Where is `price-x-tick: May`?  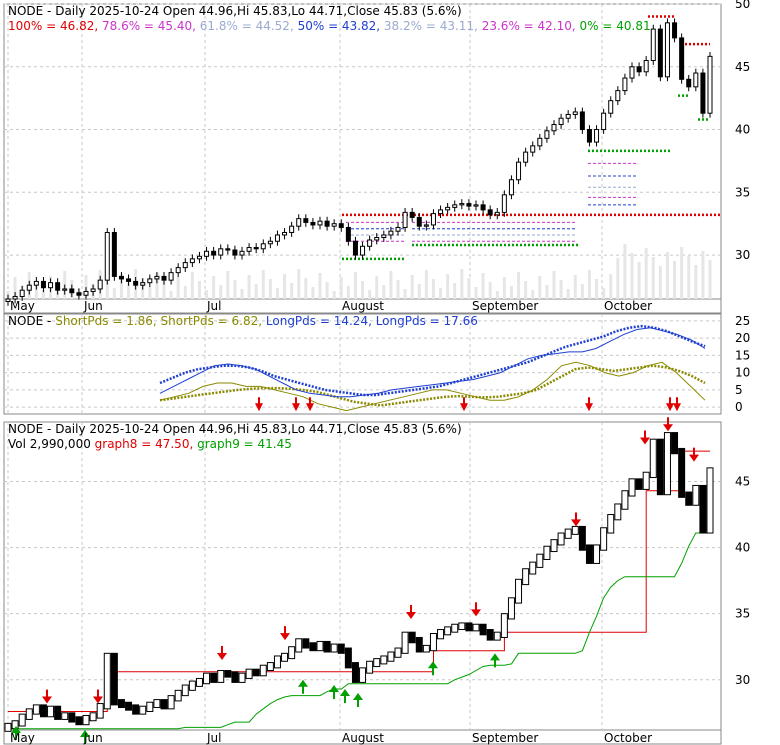
price-x-tick: May is located at coordinates (22, 306).